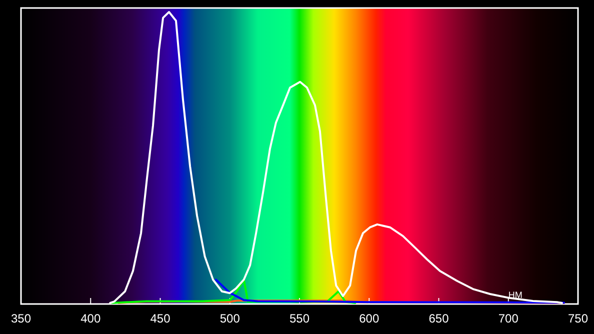  Describe the element at coordinates (439, 319) in the screenshot. I see `x-tick-label: 650` at that location.